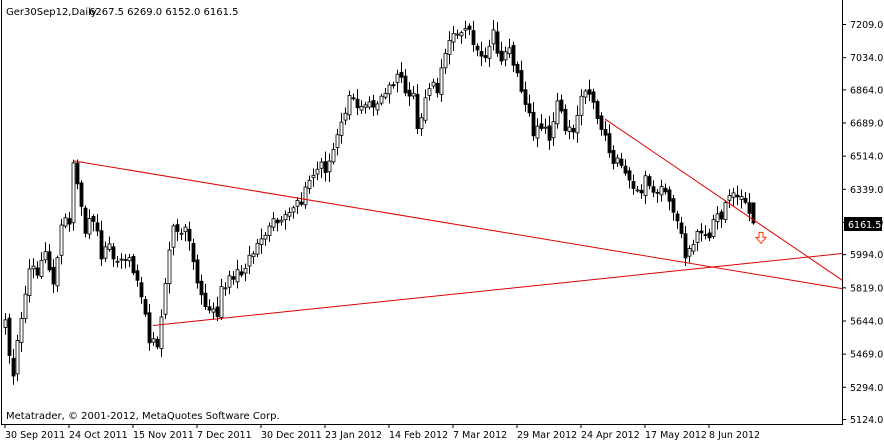 The height and width of the screenshot is (441, 884). Describe the element at coordinates (866, 420) in the screenshot. I see `y-tick-label: 5124.0` at that location.